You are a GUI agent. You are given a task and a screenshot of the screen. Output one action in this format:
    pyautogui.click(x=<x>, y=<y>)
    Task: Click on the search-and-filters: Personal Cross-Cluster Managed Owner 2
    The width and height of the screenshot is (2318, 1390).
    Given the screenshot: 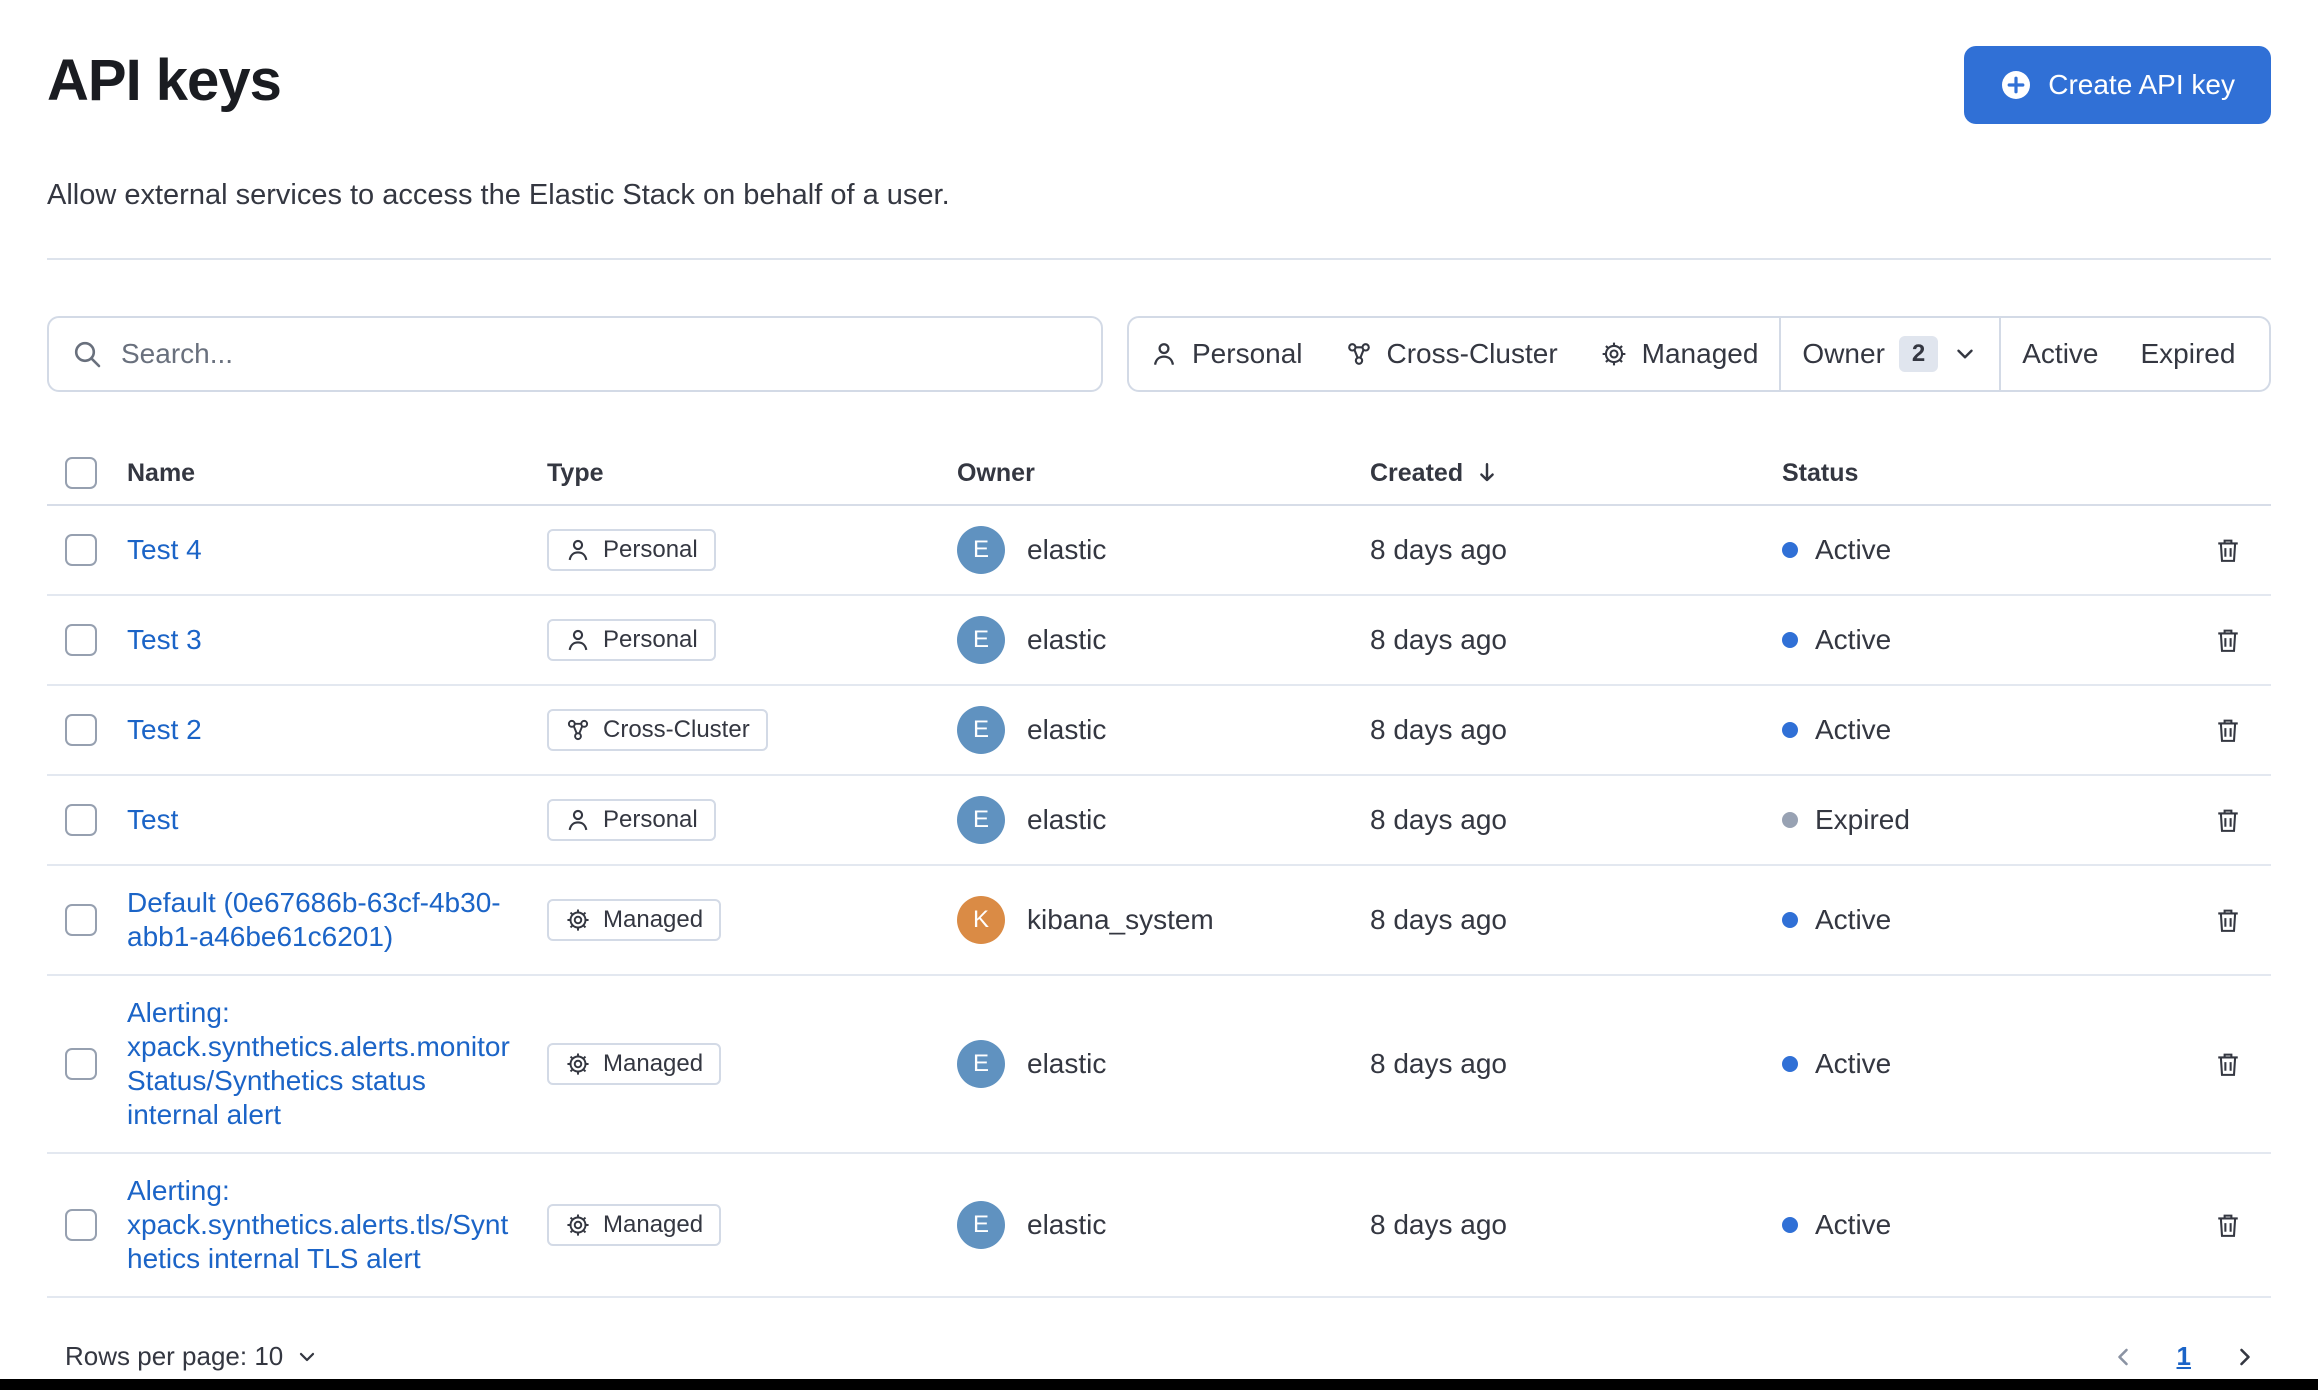 What is the action you would take?
    pyautogui.click(x=1159, y=354)
    